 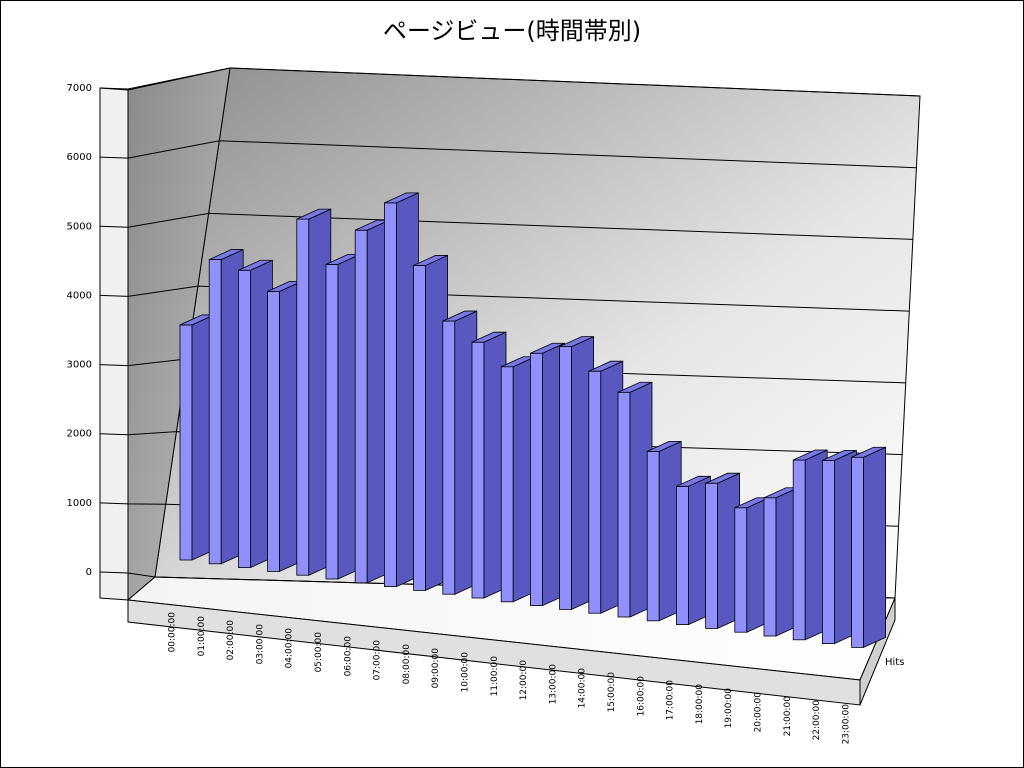 I want to click on x-tick-label: 02:00:00, so click(x=231, y=640).